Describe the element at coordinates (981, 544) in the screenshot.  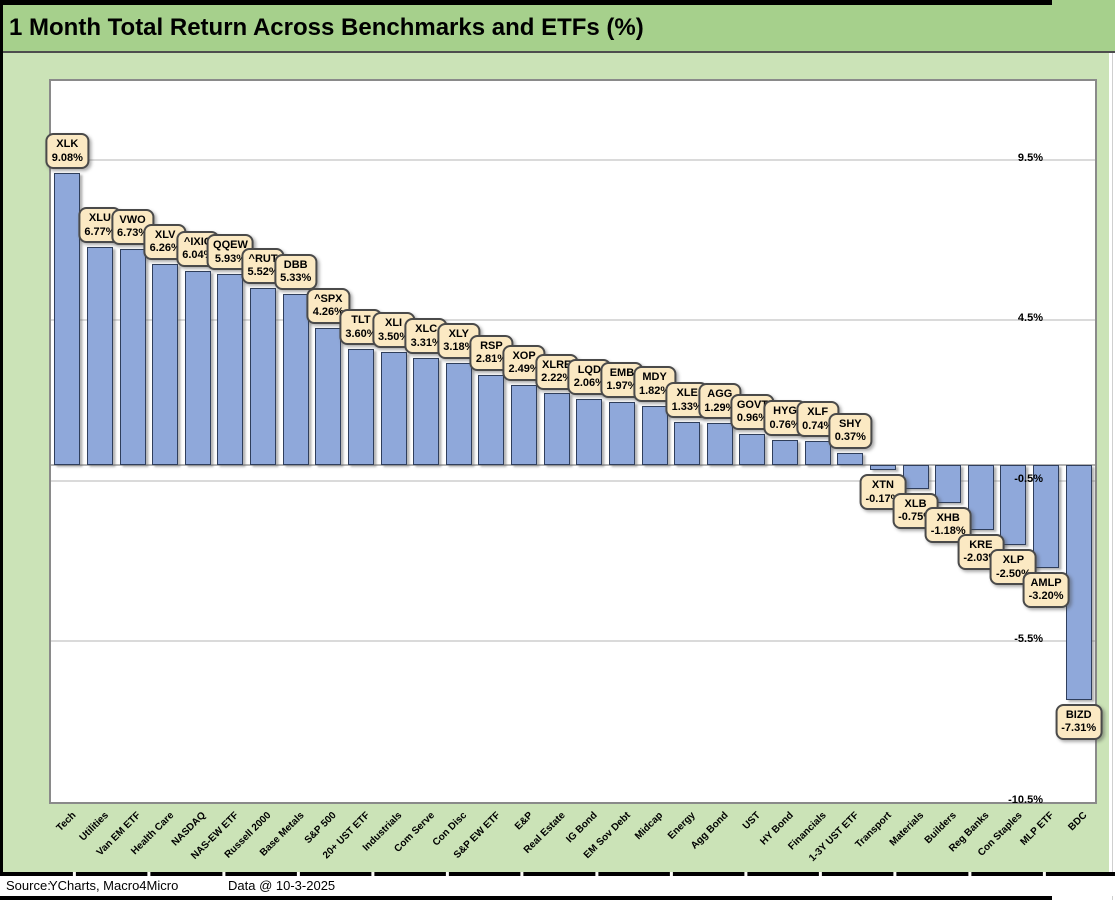
I see `callout-ticker: KRE` at that location.